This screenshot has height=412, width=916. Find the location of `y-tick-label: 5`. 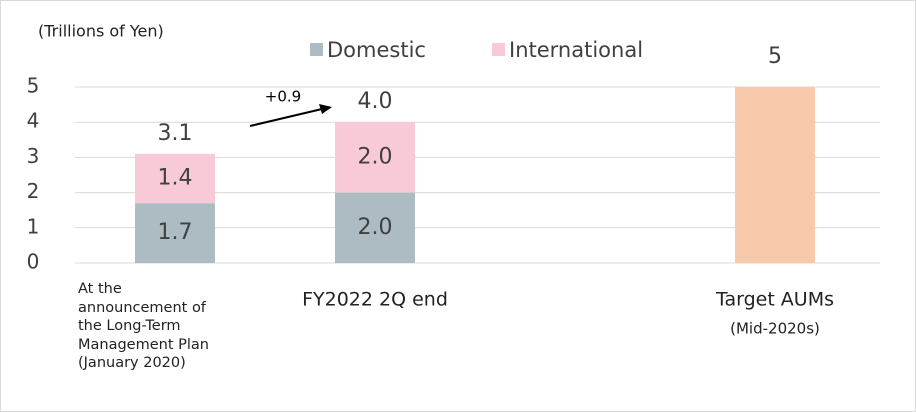

y-tick-label: 5 is located at coordinates (33, 86).